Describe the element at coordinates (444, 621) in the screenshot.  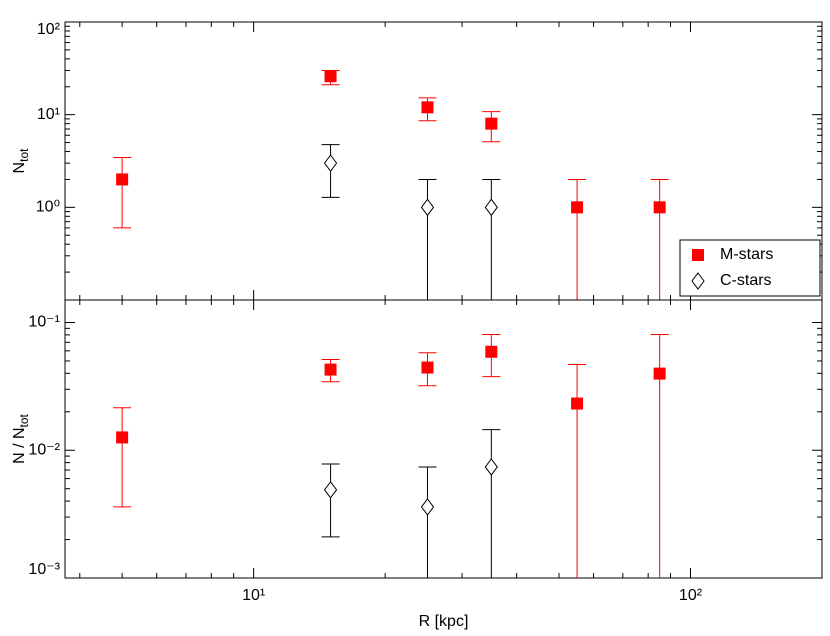
I see `x-axis-label: R [kpc]` at that location.